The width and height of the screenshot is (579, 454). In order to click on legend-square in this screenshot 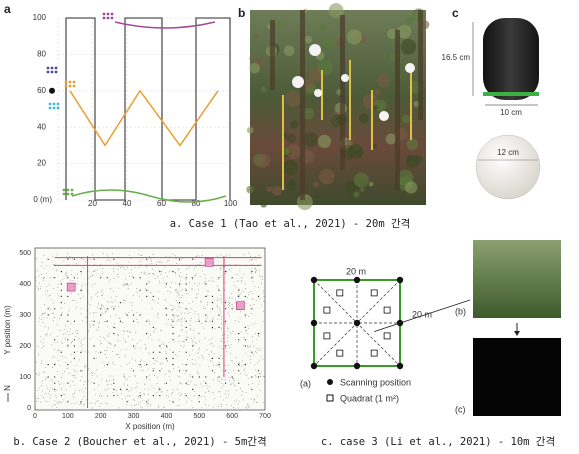, I will do `click(330, 398)`.